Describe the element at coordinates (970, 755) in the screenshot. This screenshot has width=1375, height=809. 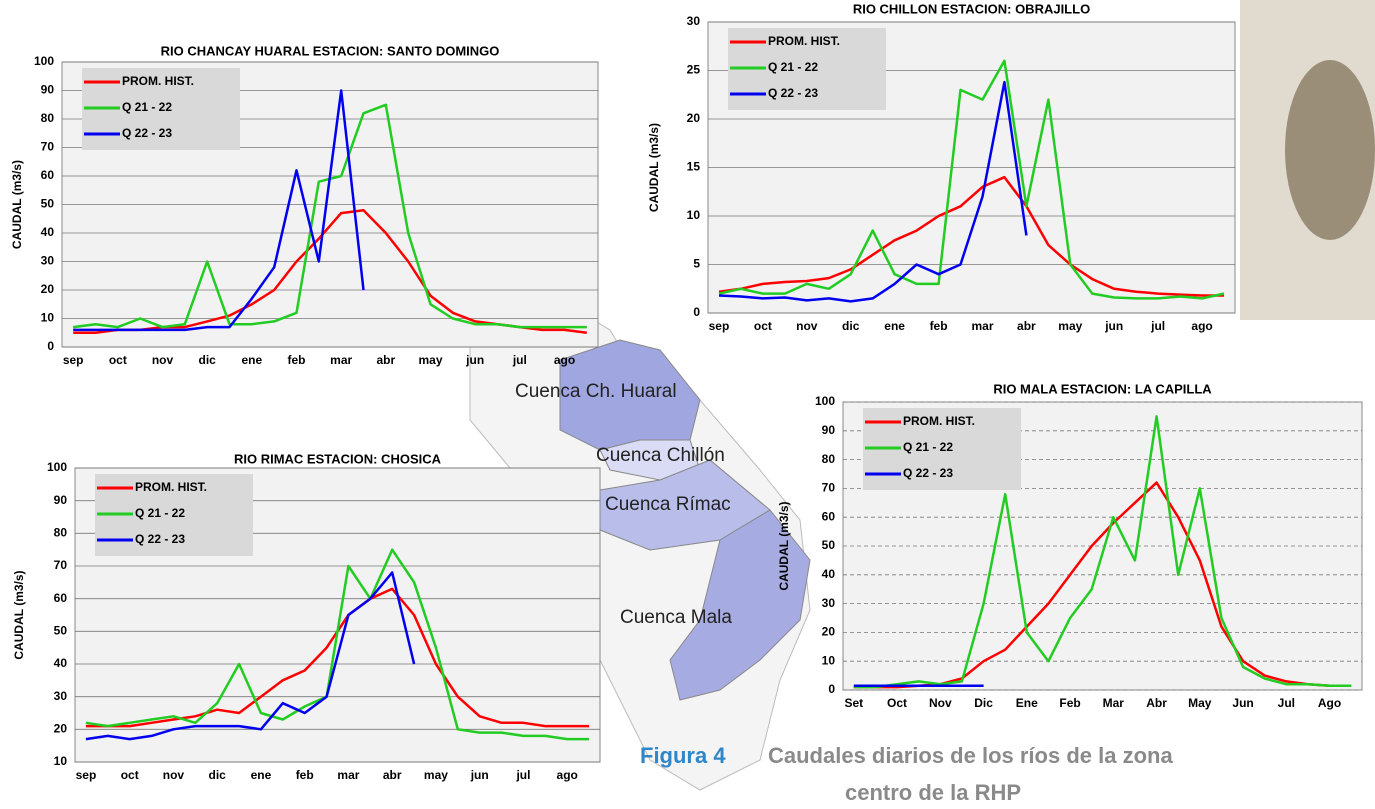
I see `caption-text: Caudales diarios de los ríos de la zona` at that location.